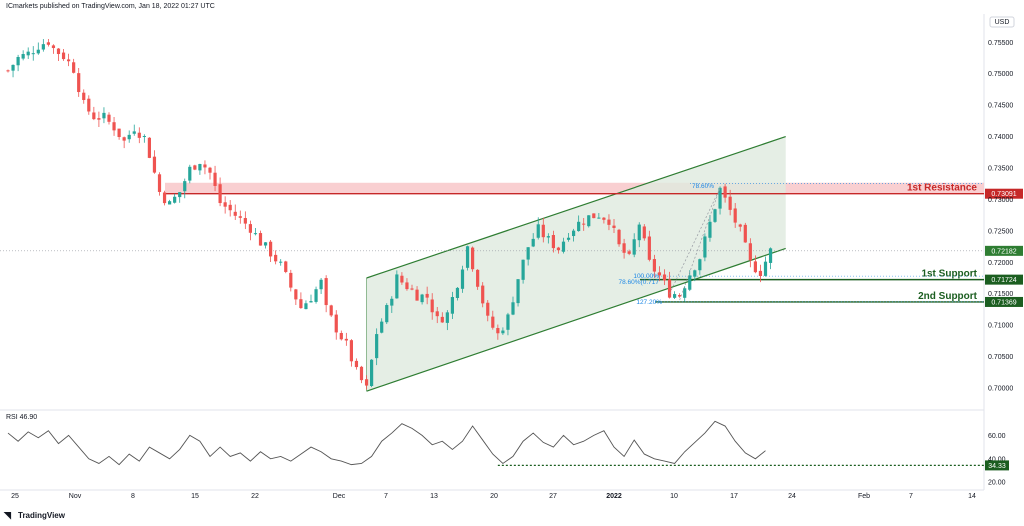 This screenshot has height=526, width=1024. Describe the element at coordinates (386, 443) in the screenshot. I see `rsi-line` at that location.